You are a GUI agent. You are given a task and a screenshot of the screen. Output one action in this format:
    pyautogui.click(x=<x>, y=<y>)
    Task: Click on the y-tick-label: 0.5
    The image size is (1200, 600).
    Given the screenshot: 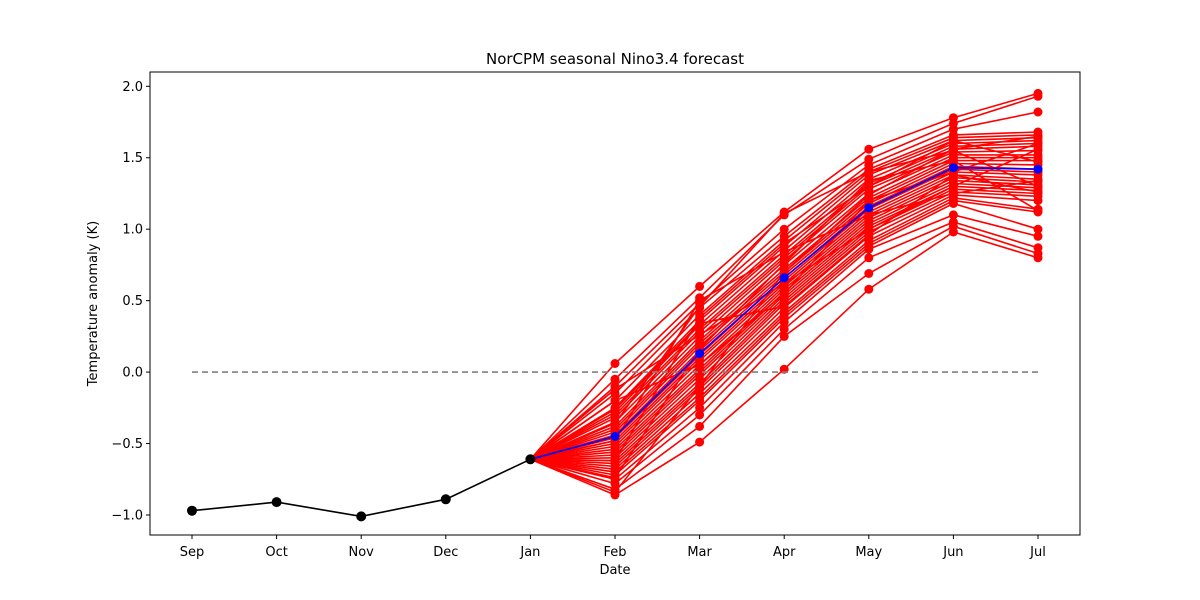 What is the action you would take?
    pyautogui.click(x=132, y=301)
    